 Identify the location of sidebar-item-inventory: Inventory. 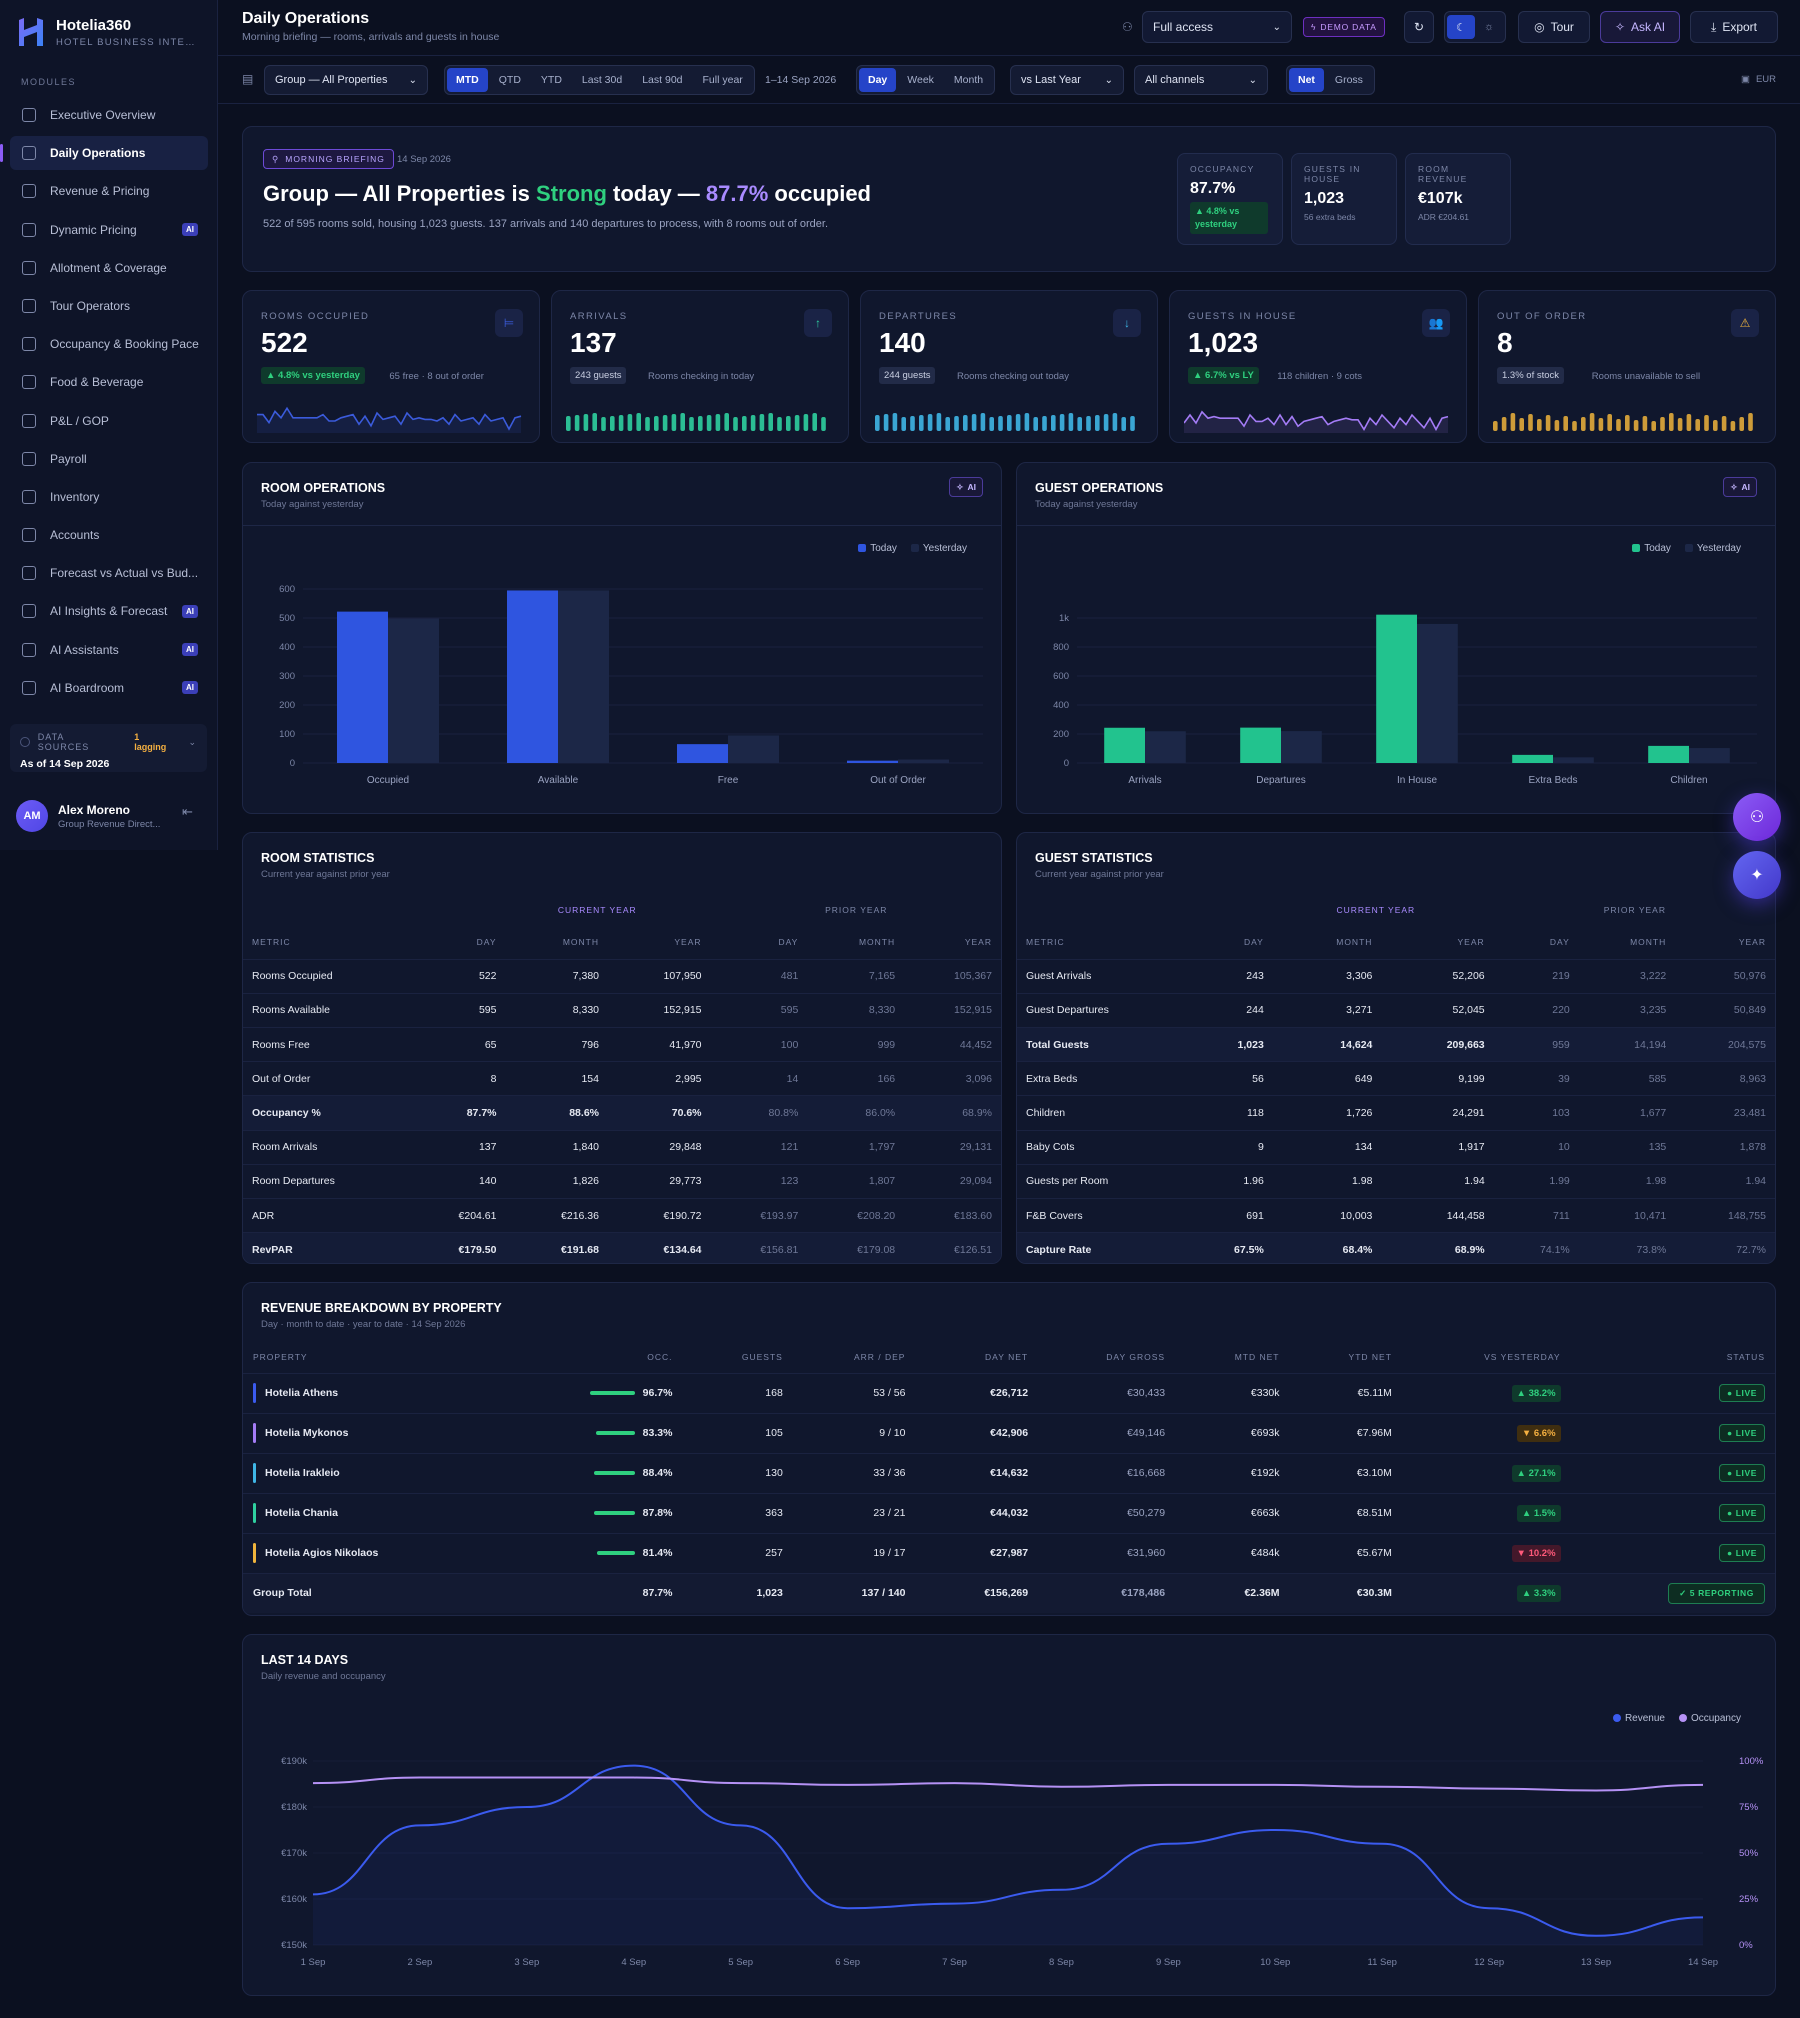
(109, 497).